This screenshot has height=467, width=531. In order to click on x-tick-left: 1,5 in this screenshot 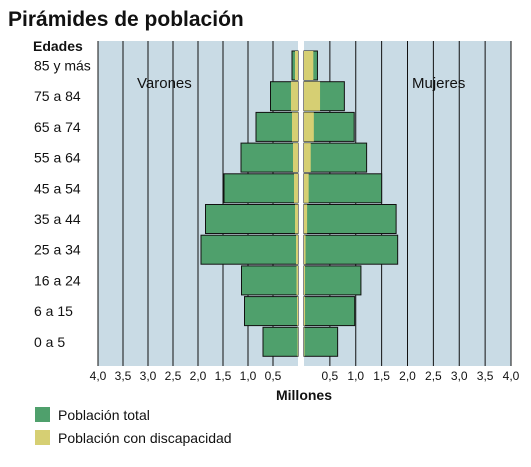, I will do `click(223, 376)`.